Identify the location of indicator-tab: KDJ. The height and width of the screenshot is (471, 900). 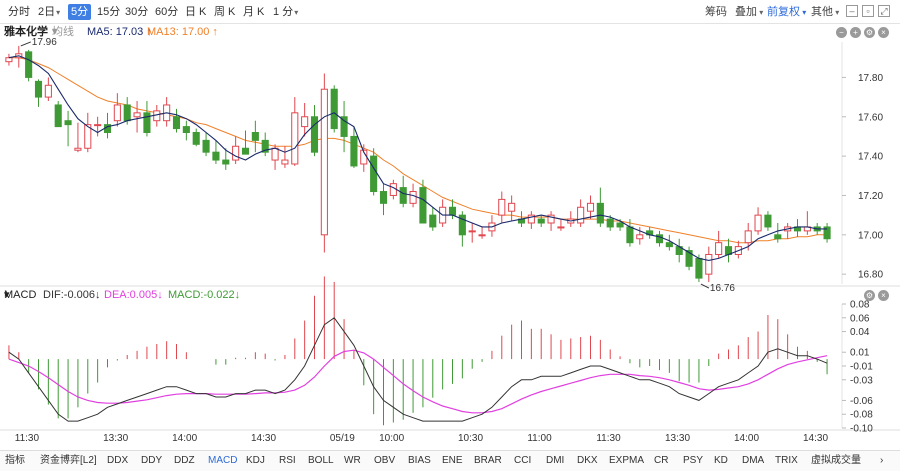
(255, 460).